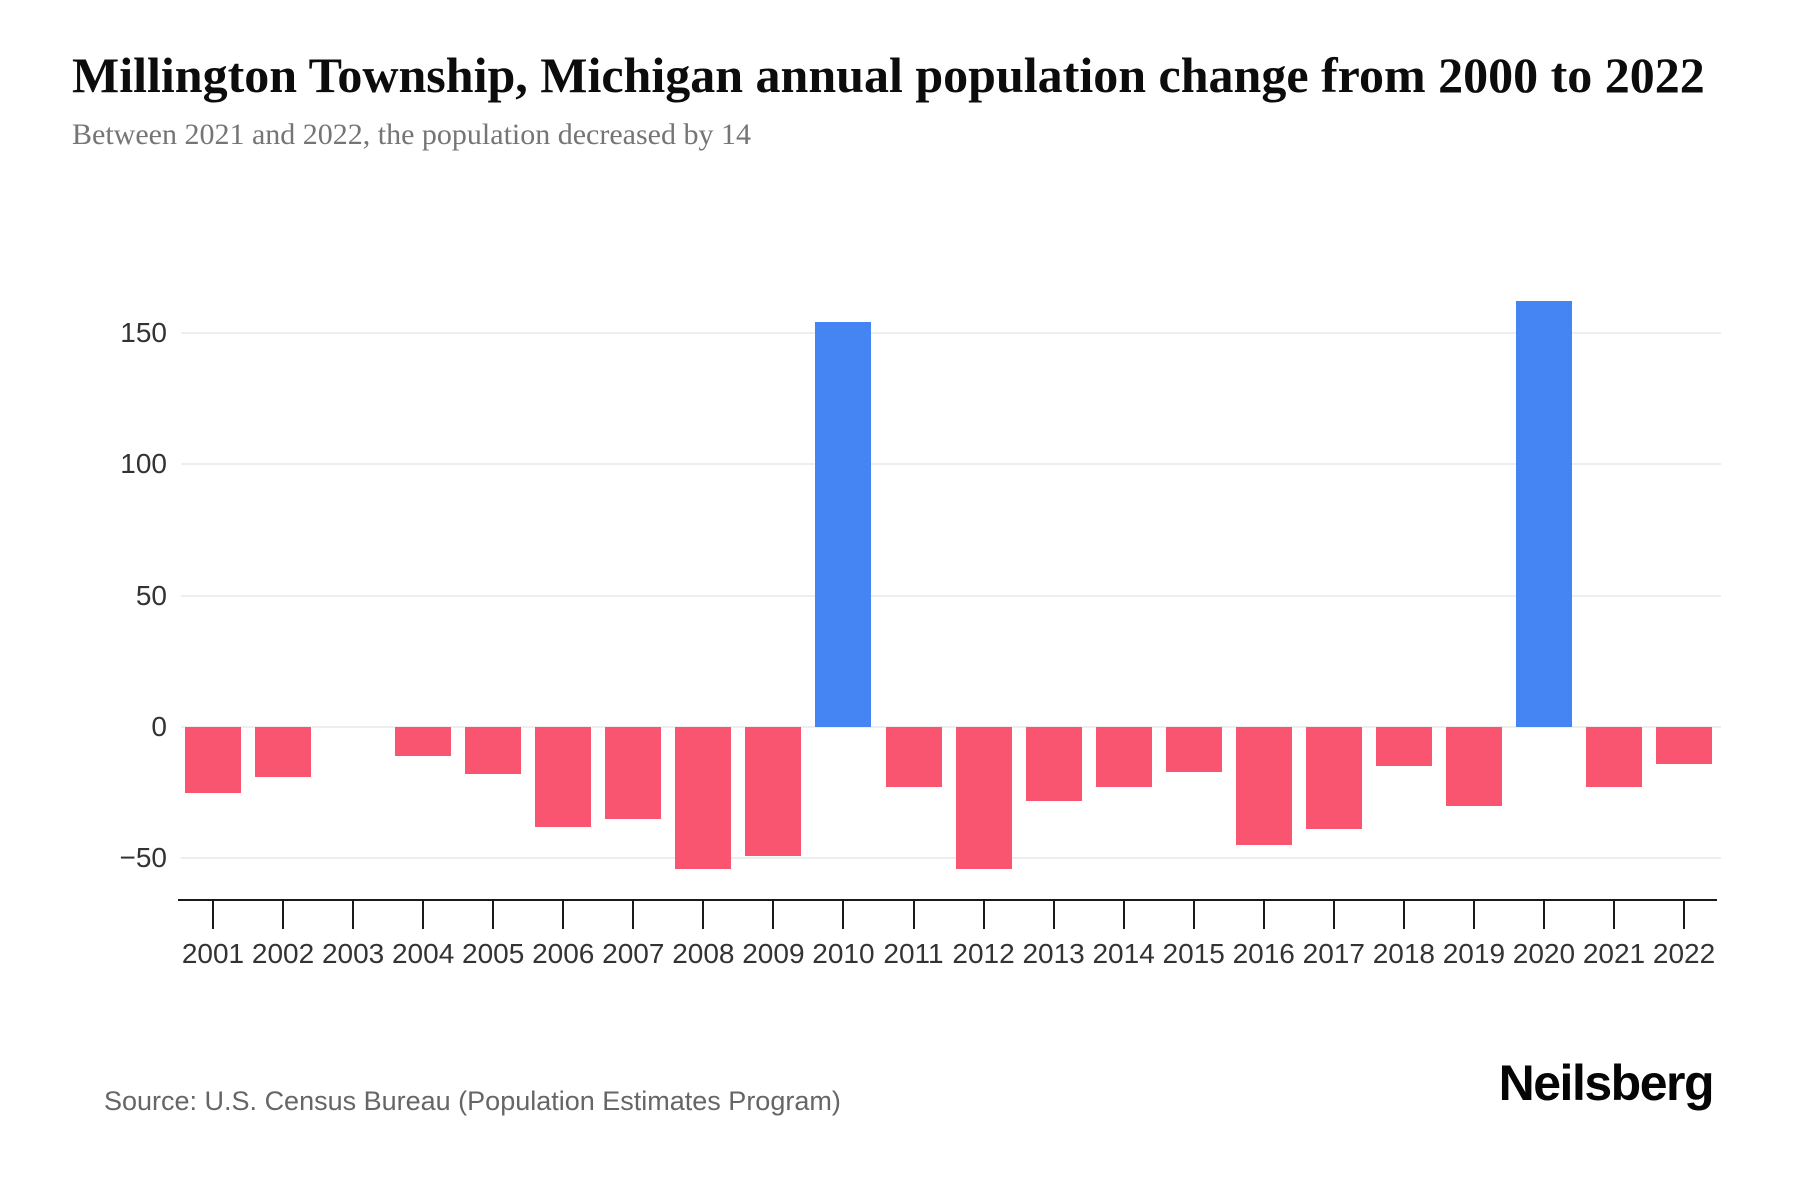  What do you see at coordinates (1403, 914) in the screenshot?
I see `x-tick-2018` at bounding box center [1403, 914].